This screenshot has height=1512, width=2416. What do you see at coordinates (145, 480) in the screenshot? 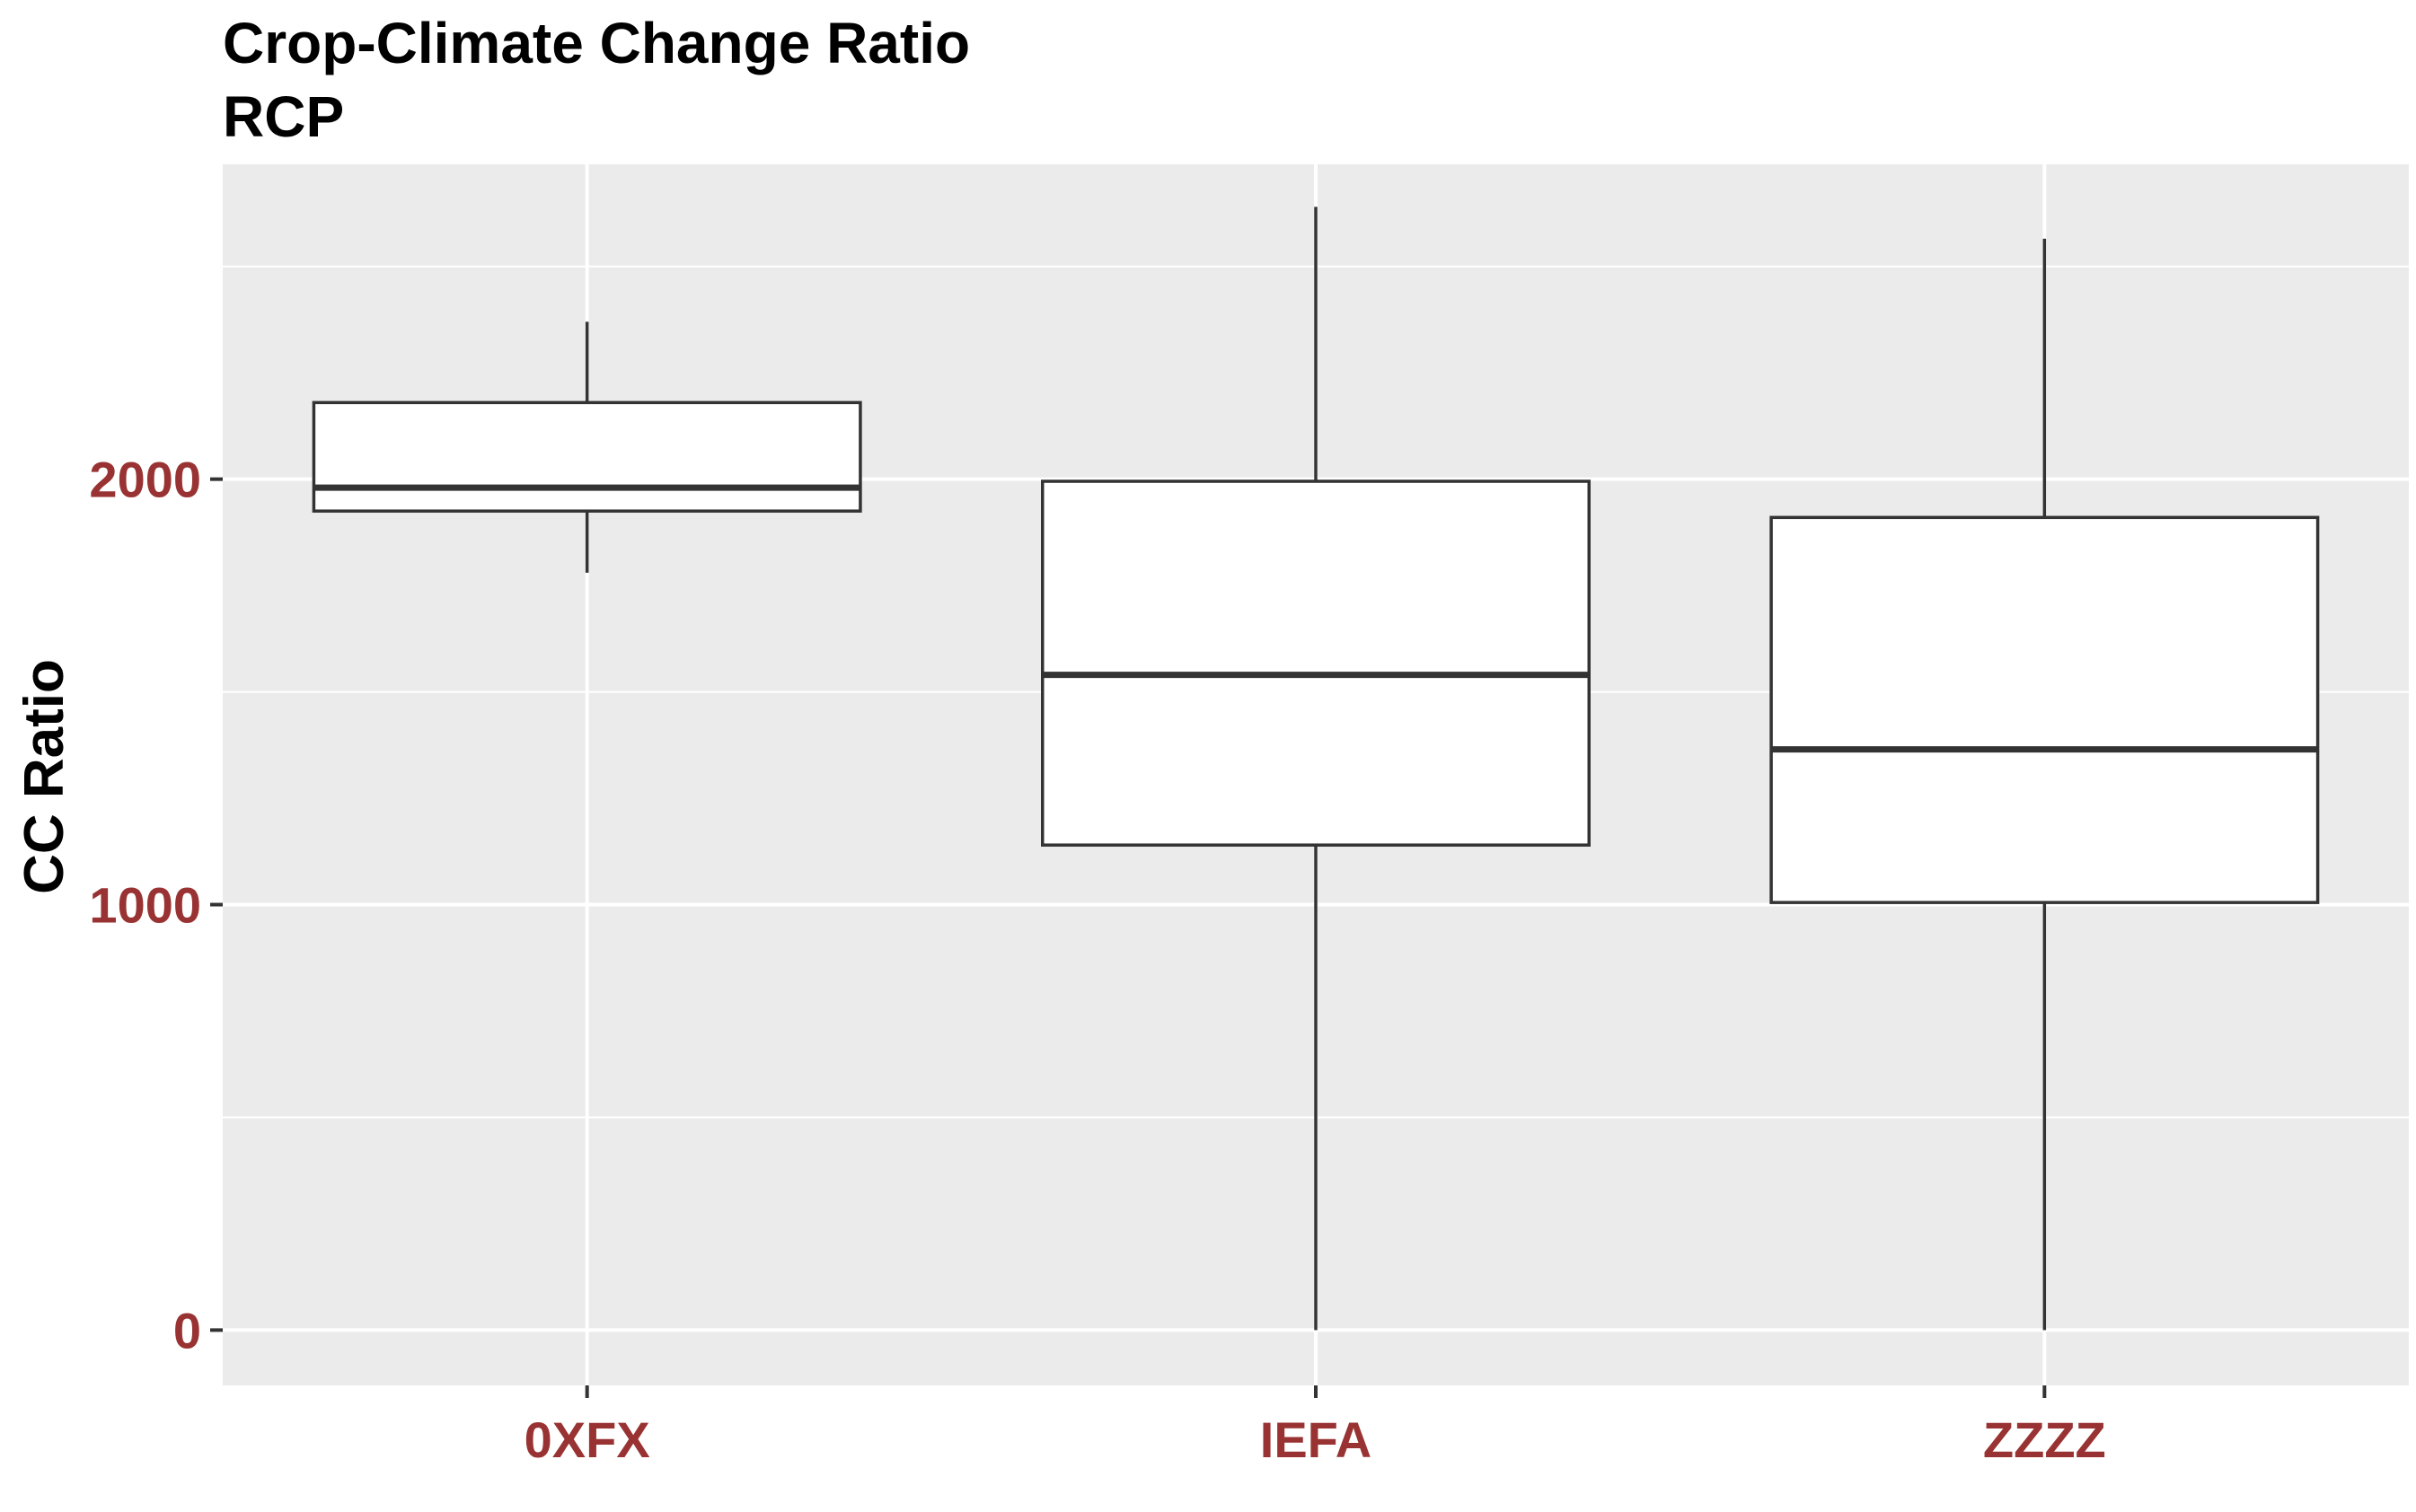
I see `y-tick-label: 2000` at bounding box center [145, 480].